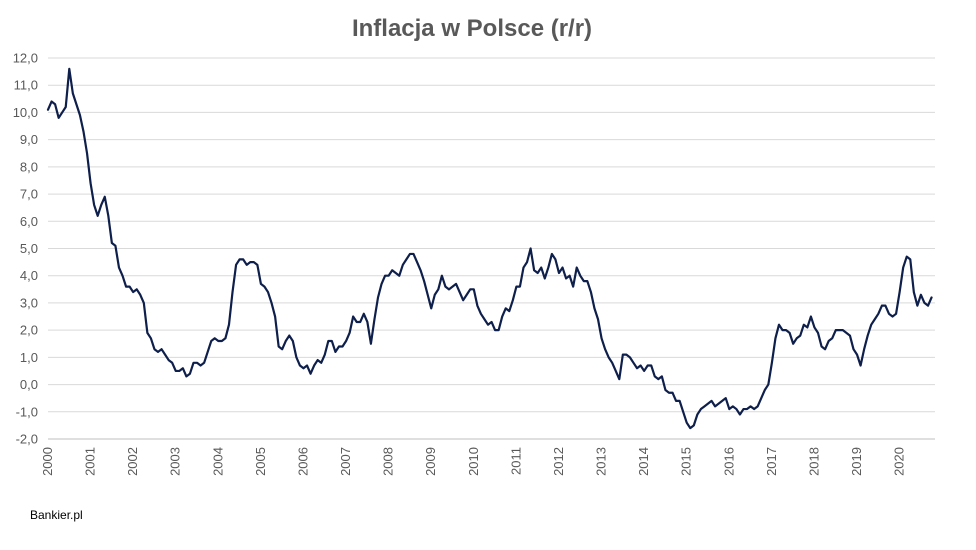  I want to click on y-tick-label: 9,0, so click(29, 139).